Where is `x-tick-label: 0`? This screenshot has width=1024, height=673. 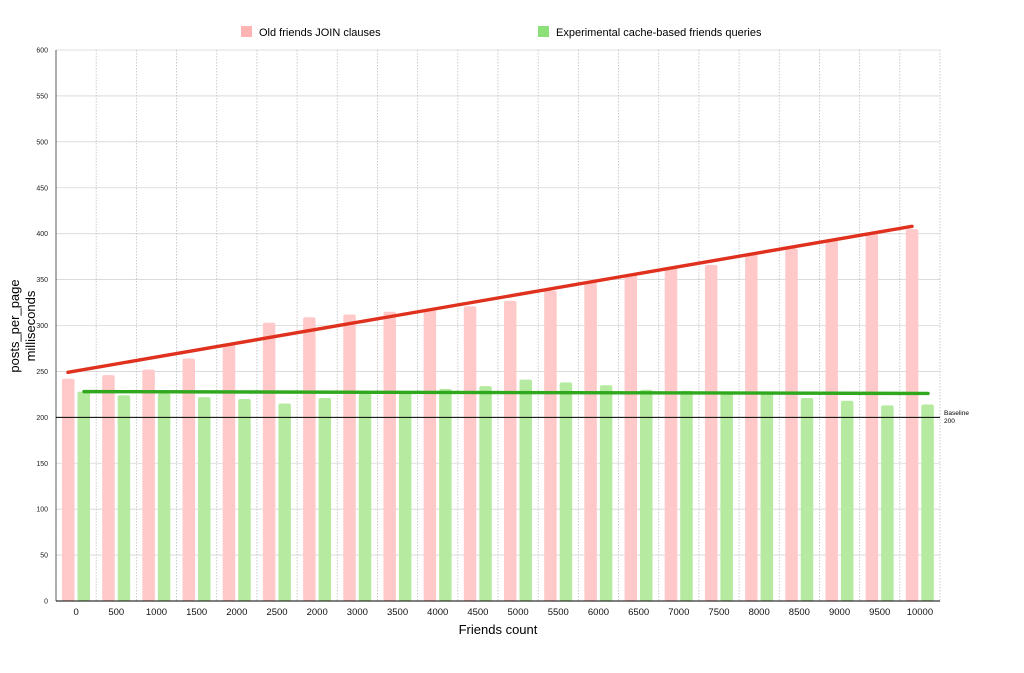
x-tick-label: 0 is located at coordinates (75, 612).